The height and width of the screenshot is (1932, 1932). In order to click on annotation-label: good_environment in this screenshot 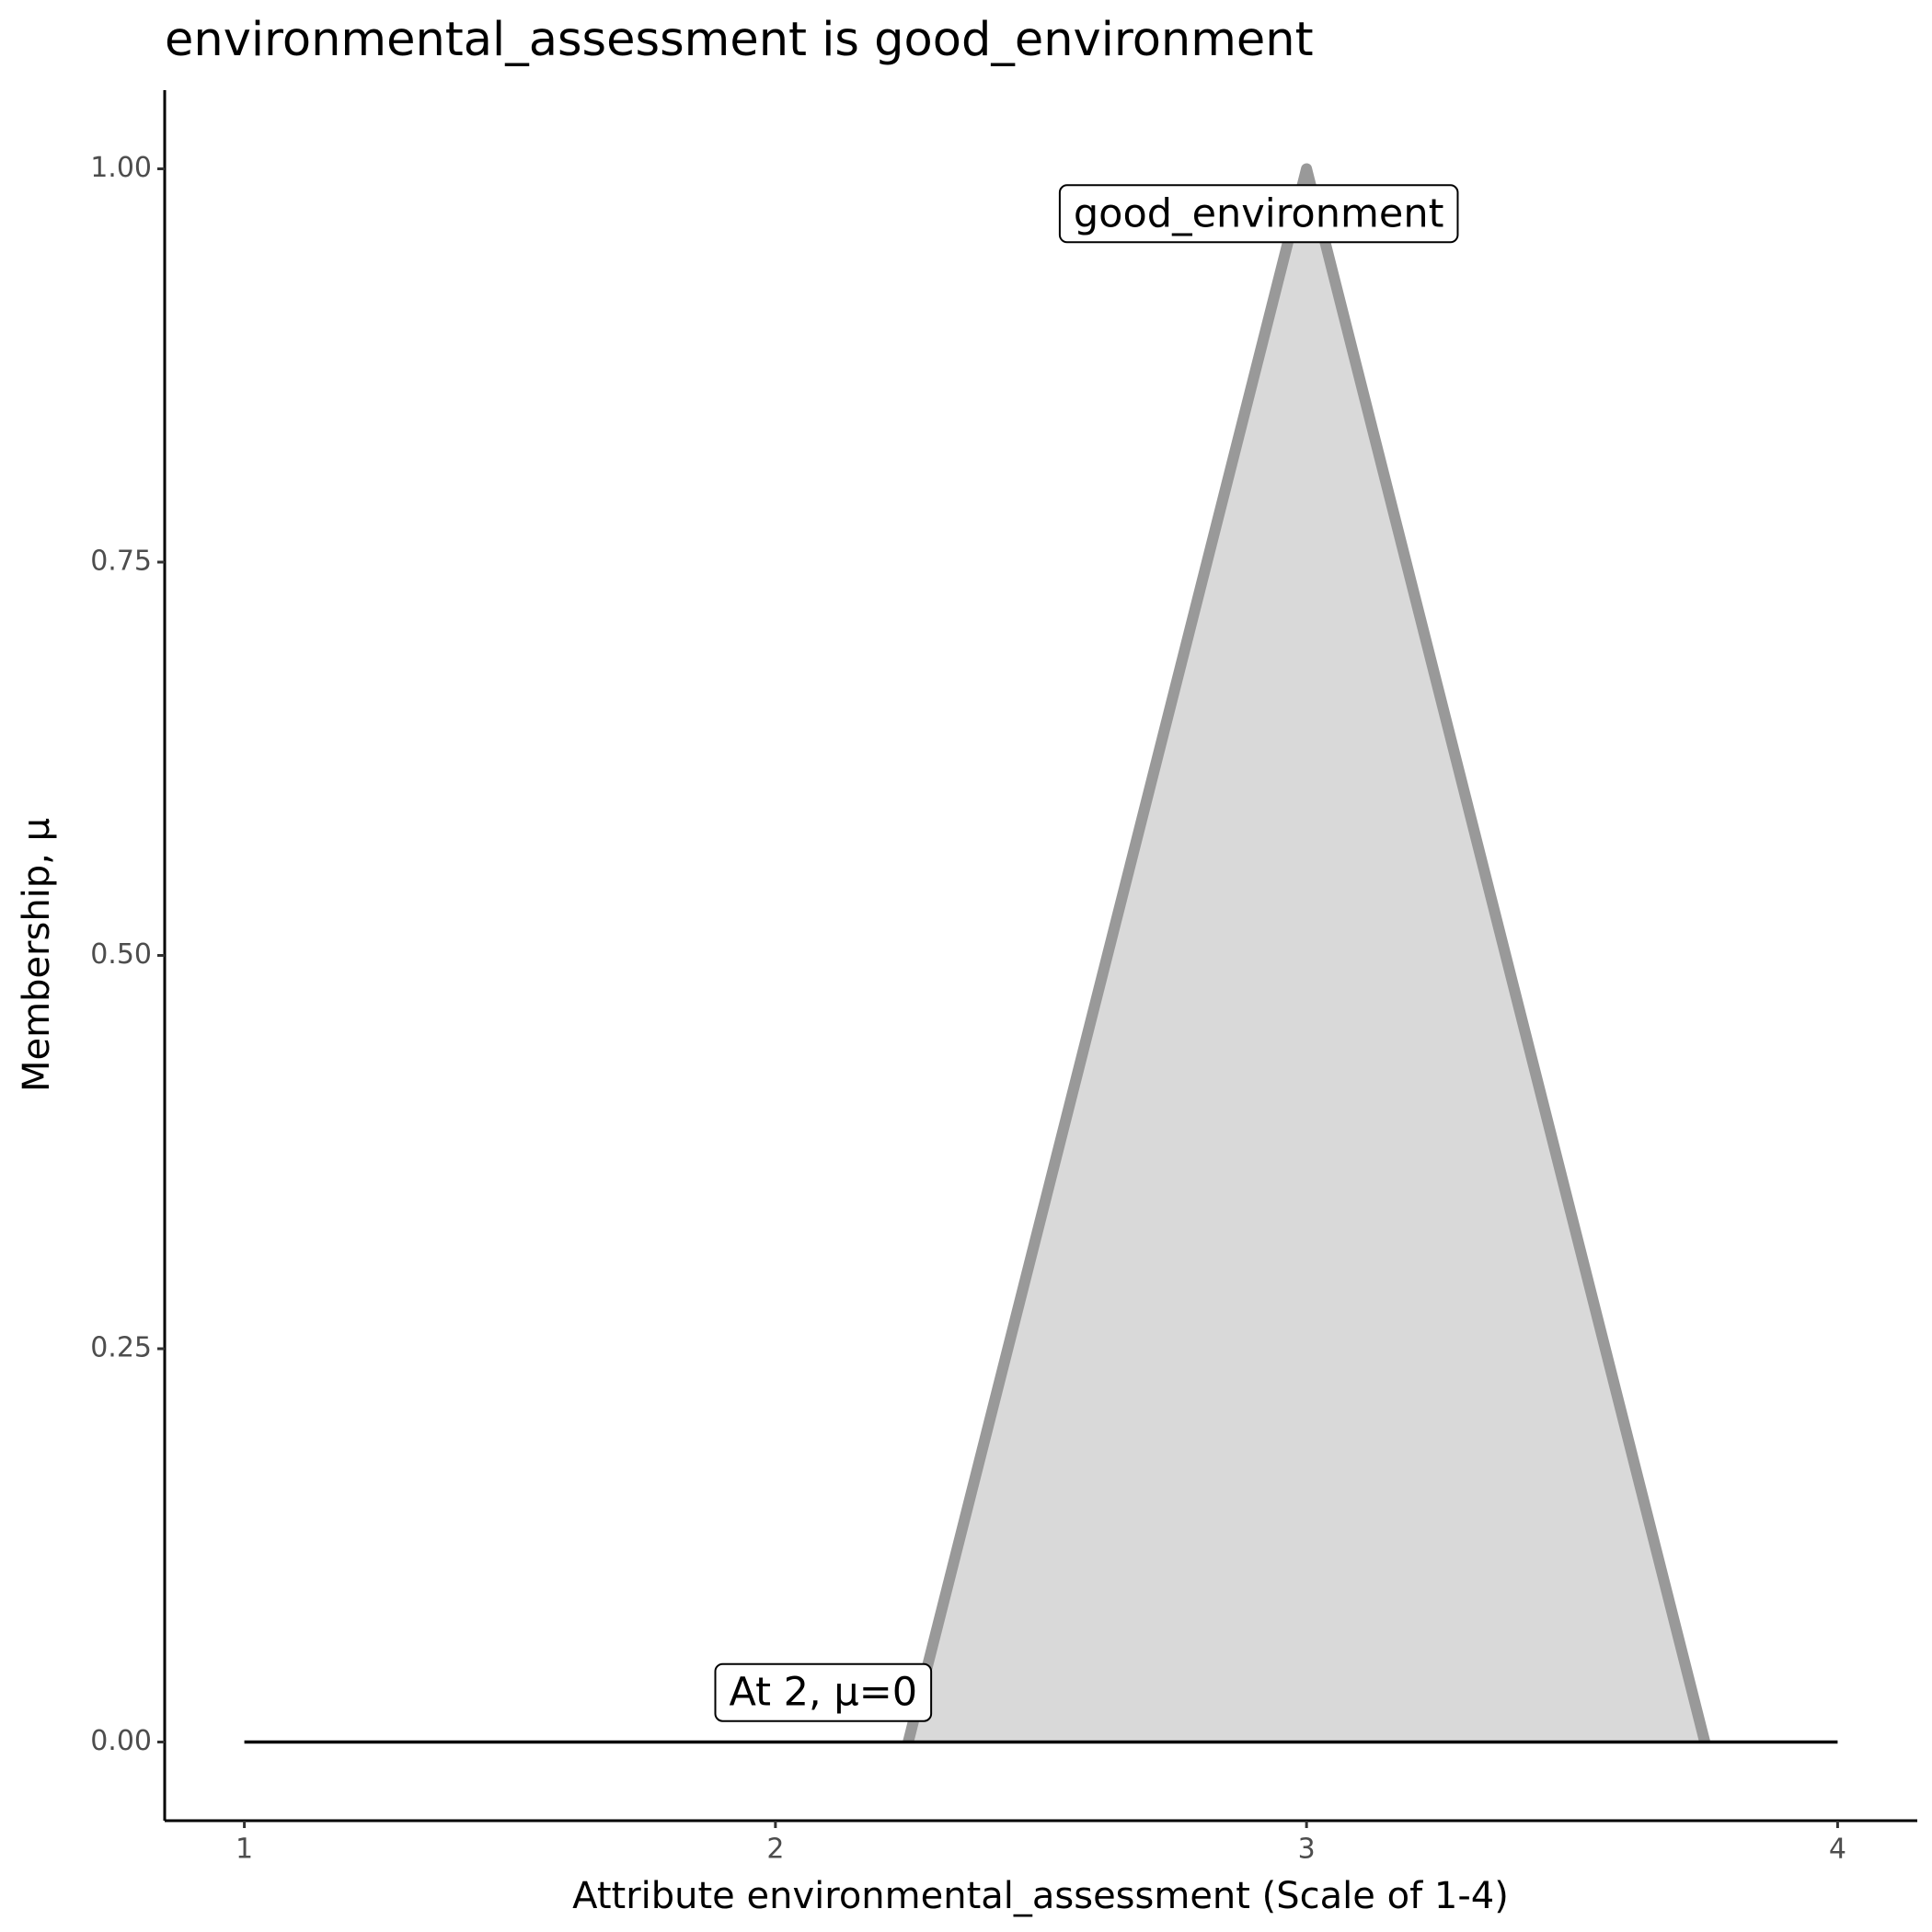, I will do `click(1259, 213)`.